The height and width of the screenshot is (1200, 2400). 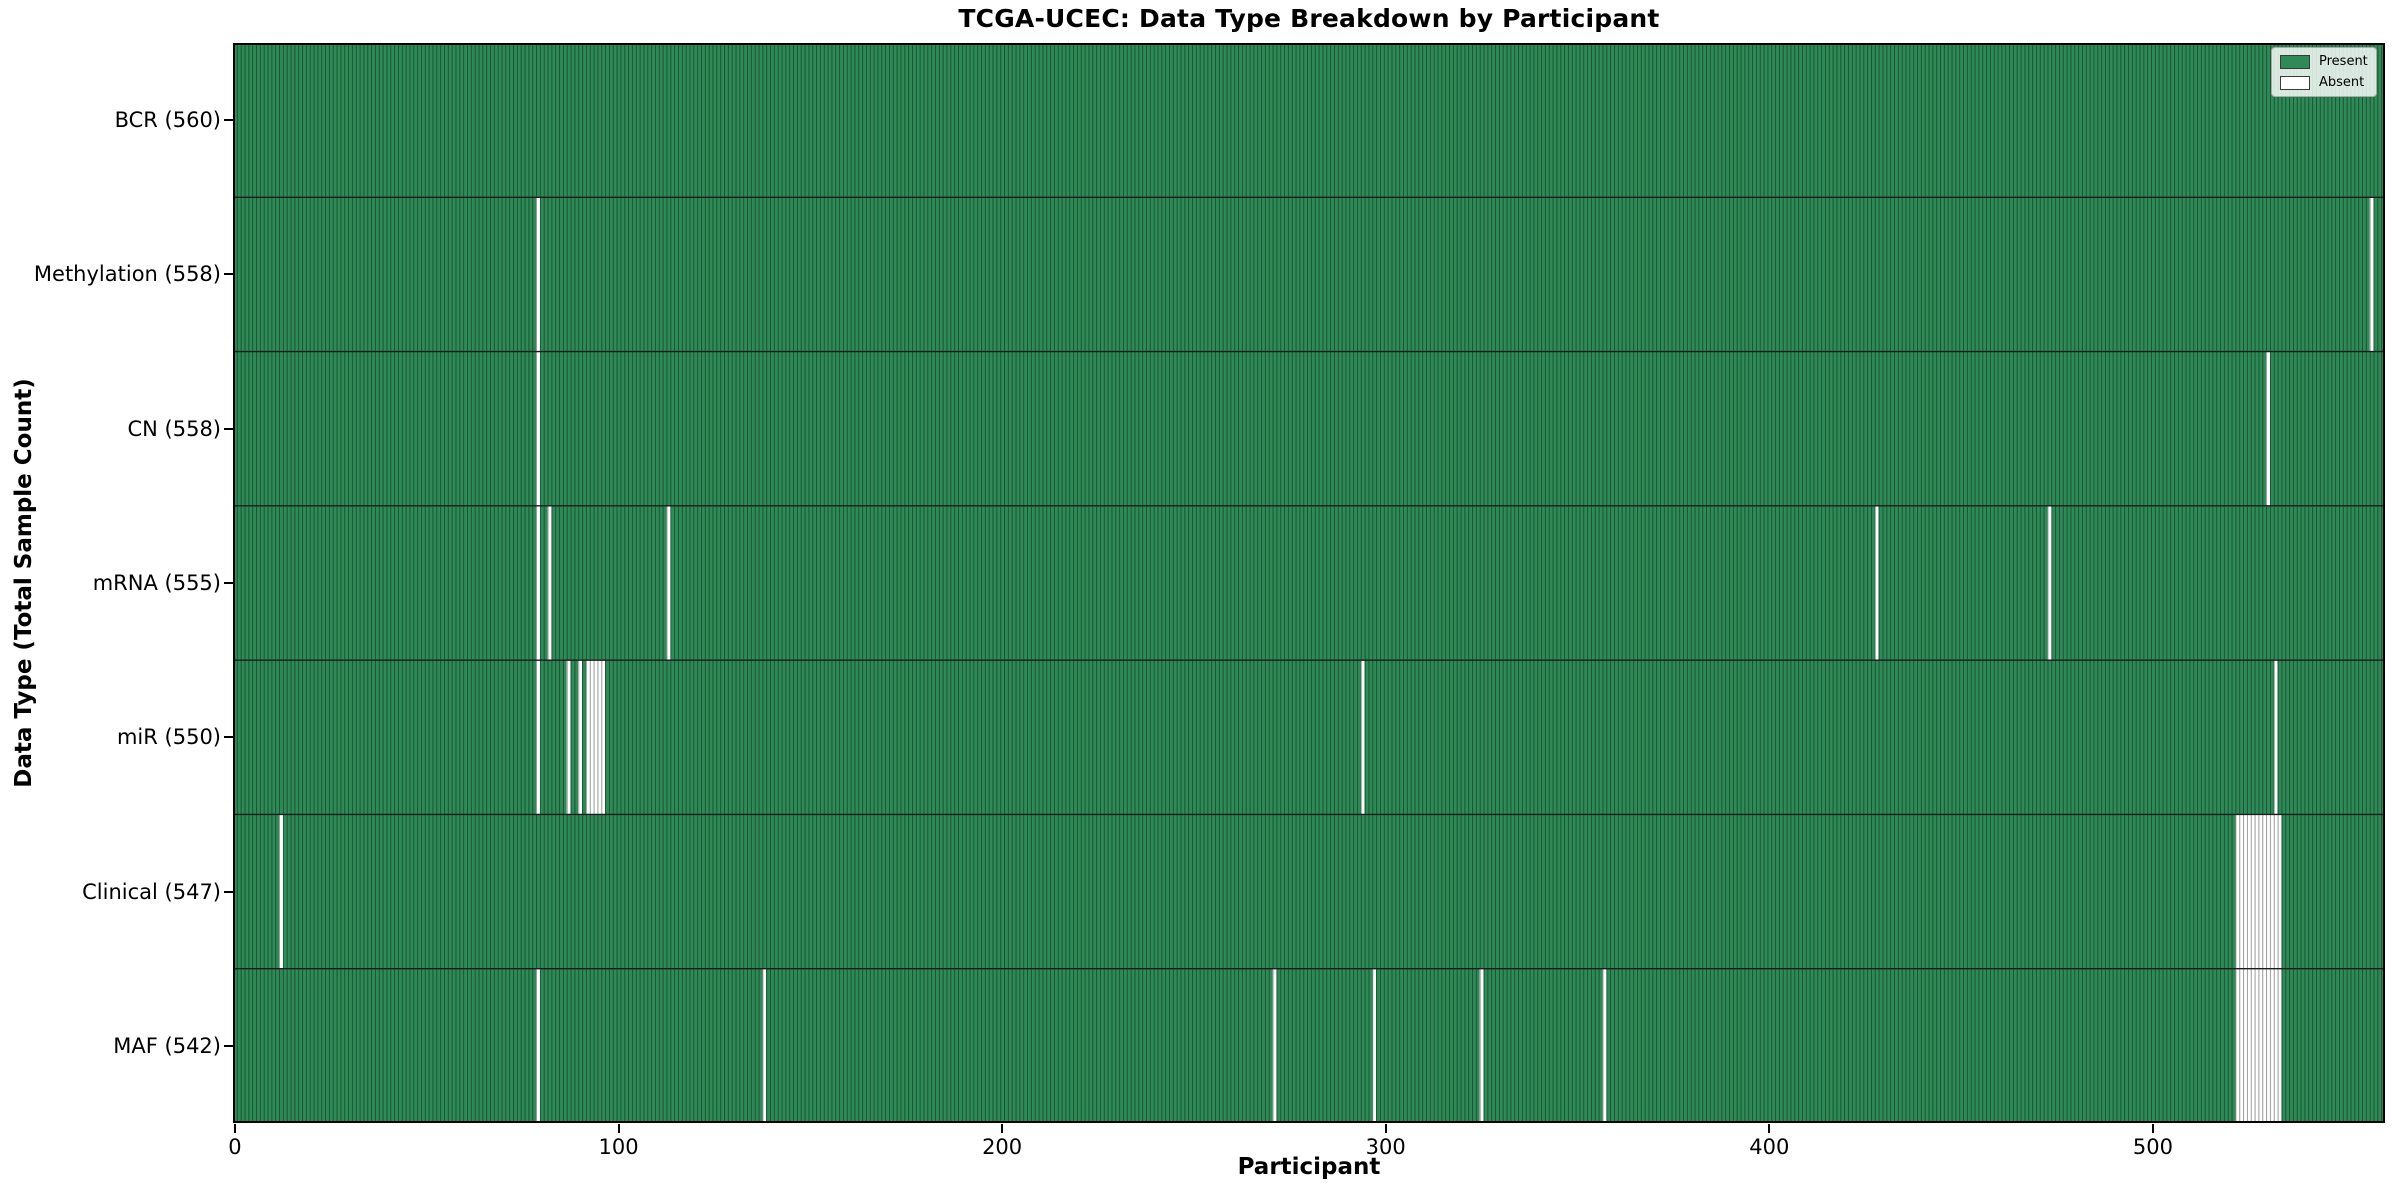 What do you see at coordinates (1309, 1167) in the screenshot?
I see `x-axis-label: Participant` at bounding box center [1309, 1167].